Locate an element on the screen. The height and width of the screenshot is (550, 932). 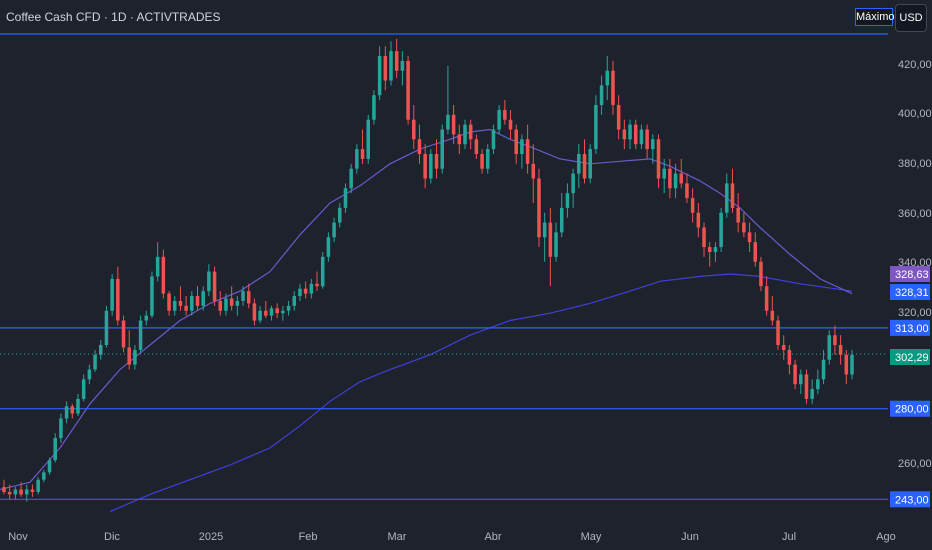
max-level-tag: Máximo is located at coordinates (875, 17).